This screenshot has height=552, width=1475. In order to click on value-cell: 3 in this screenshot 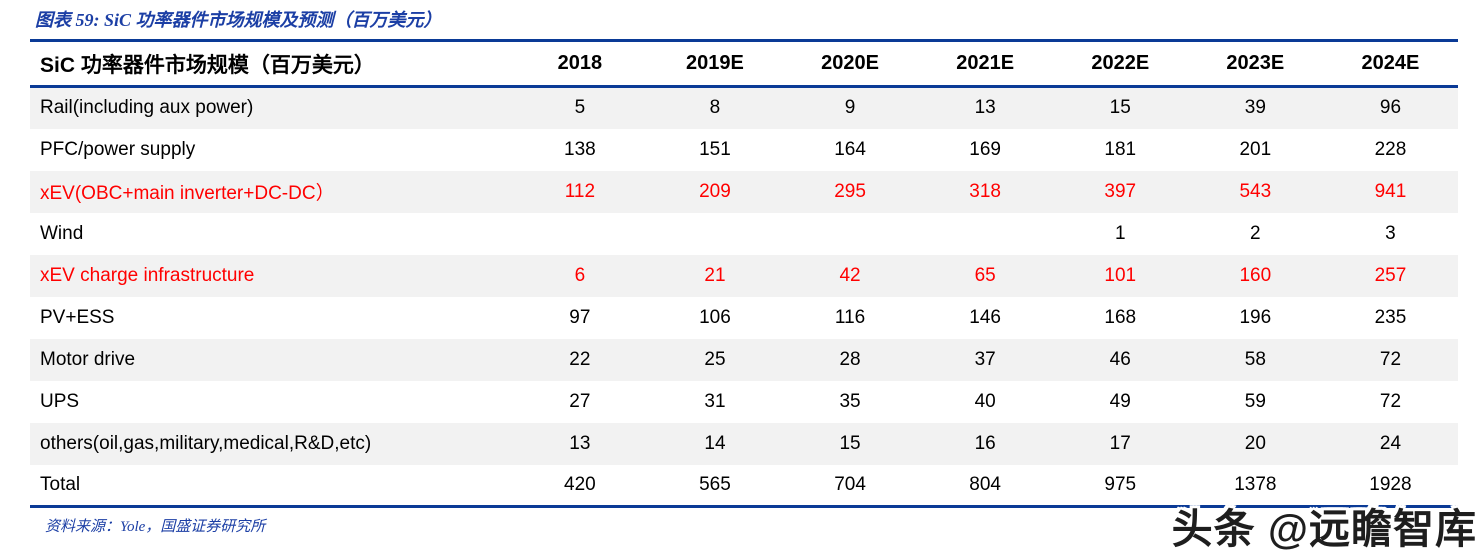, I will do `click(1390, 233)`.